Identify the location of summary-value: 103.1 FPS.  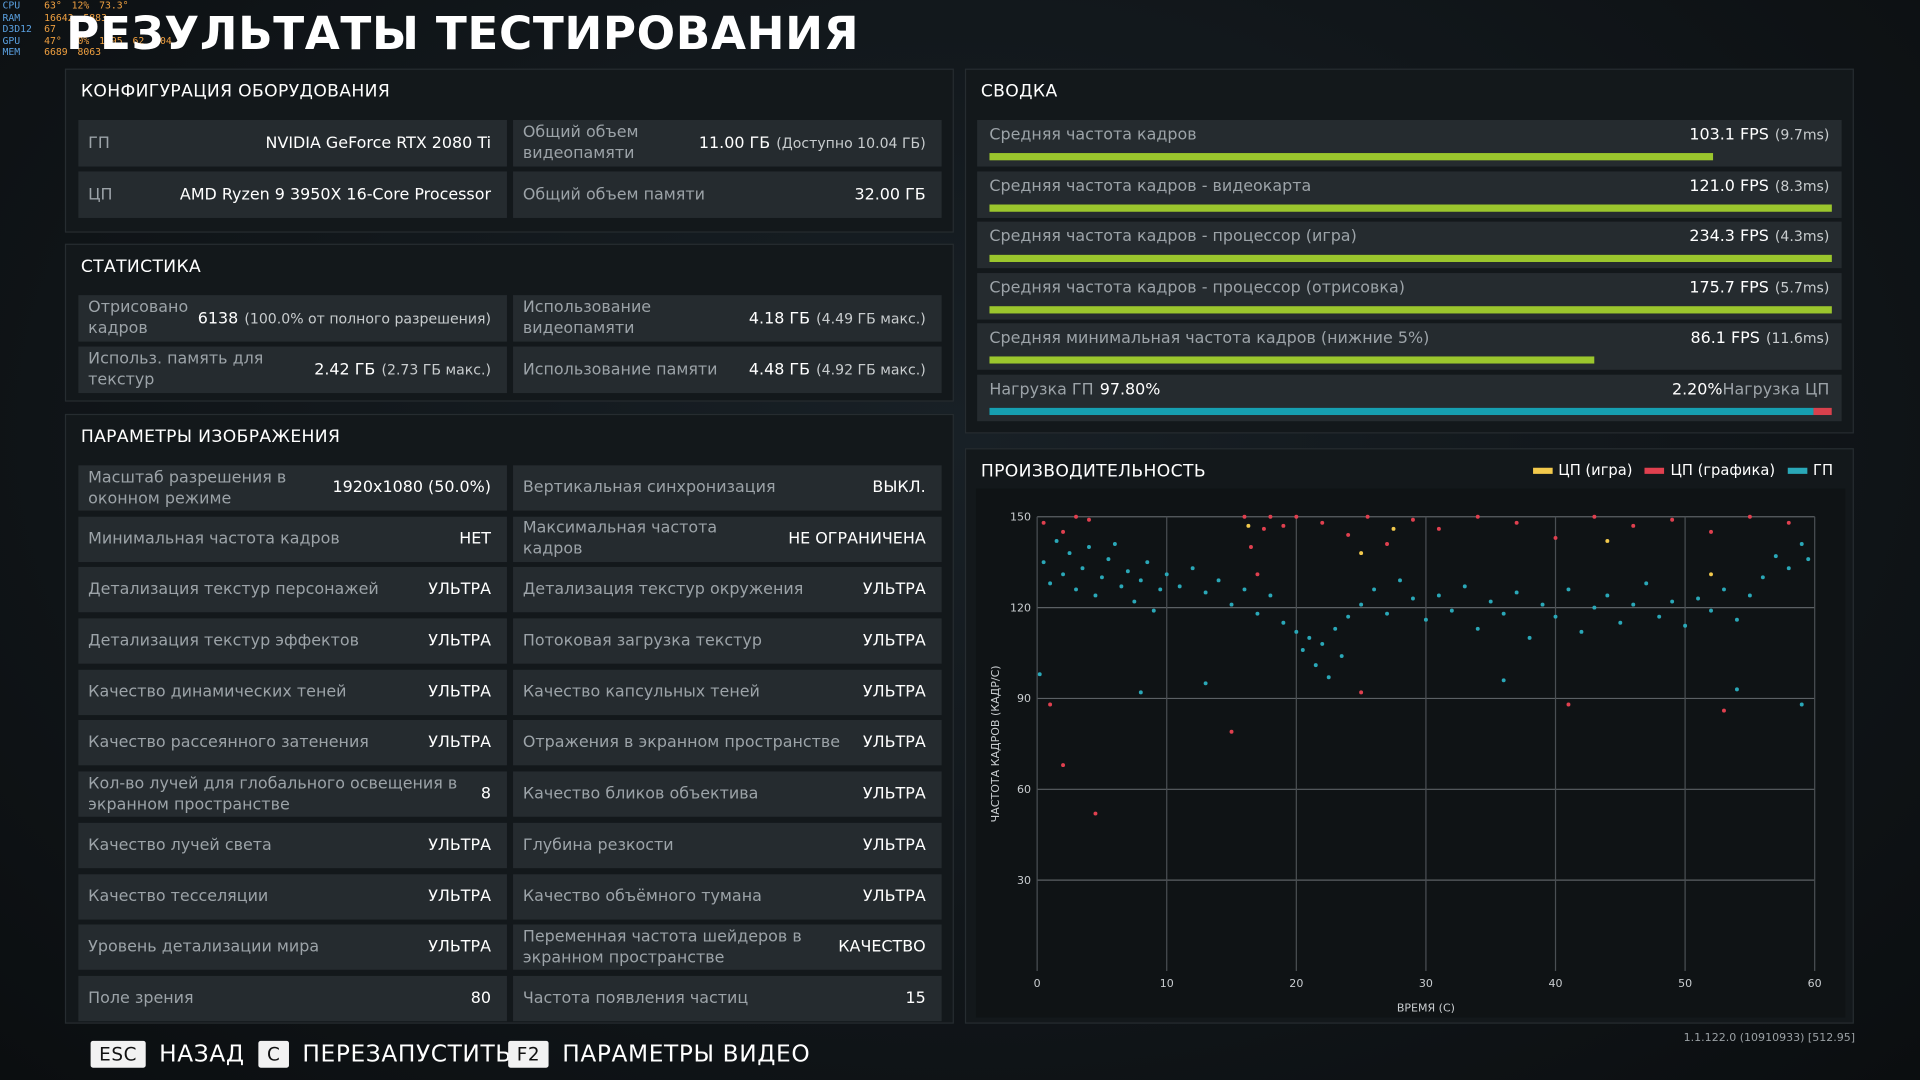
(1729, 135).